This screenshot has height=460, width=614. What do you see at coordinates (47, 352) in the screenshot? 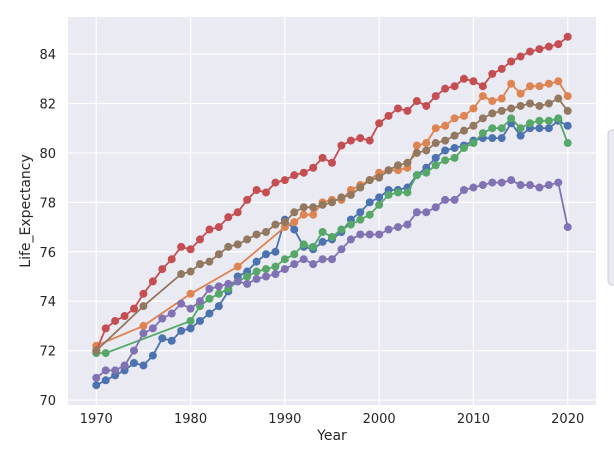
I see `y-tick-label: 72` at bounding box center [47, 352].